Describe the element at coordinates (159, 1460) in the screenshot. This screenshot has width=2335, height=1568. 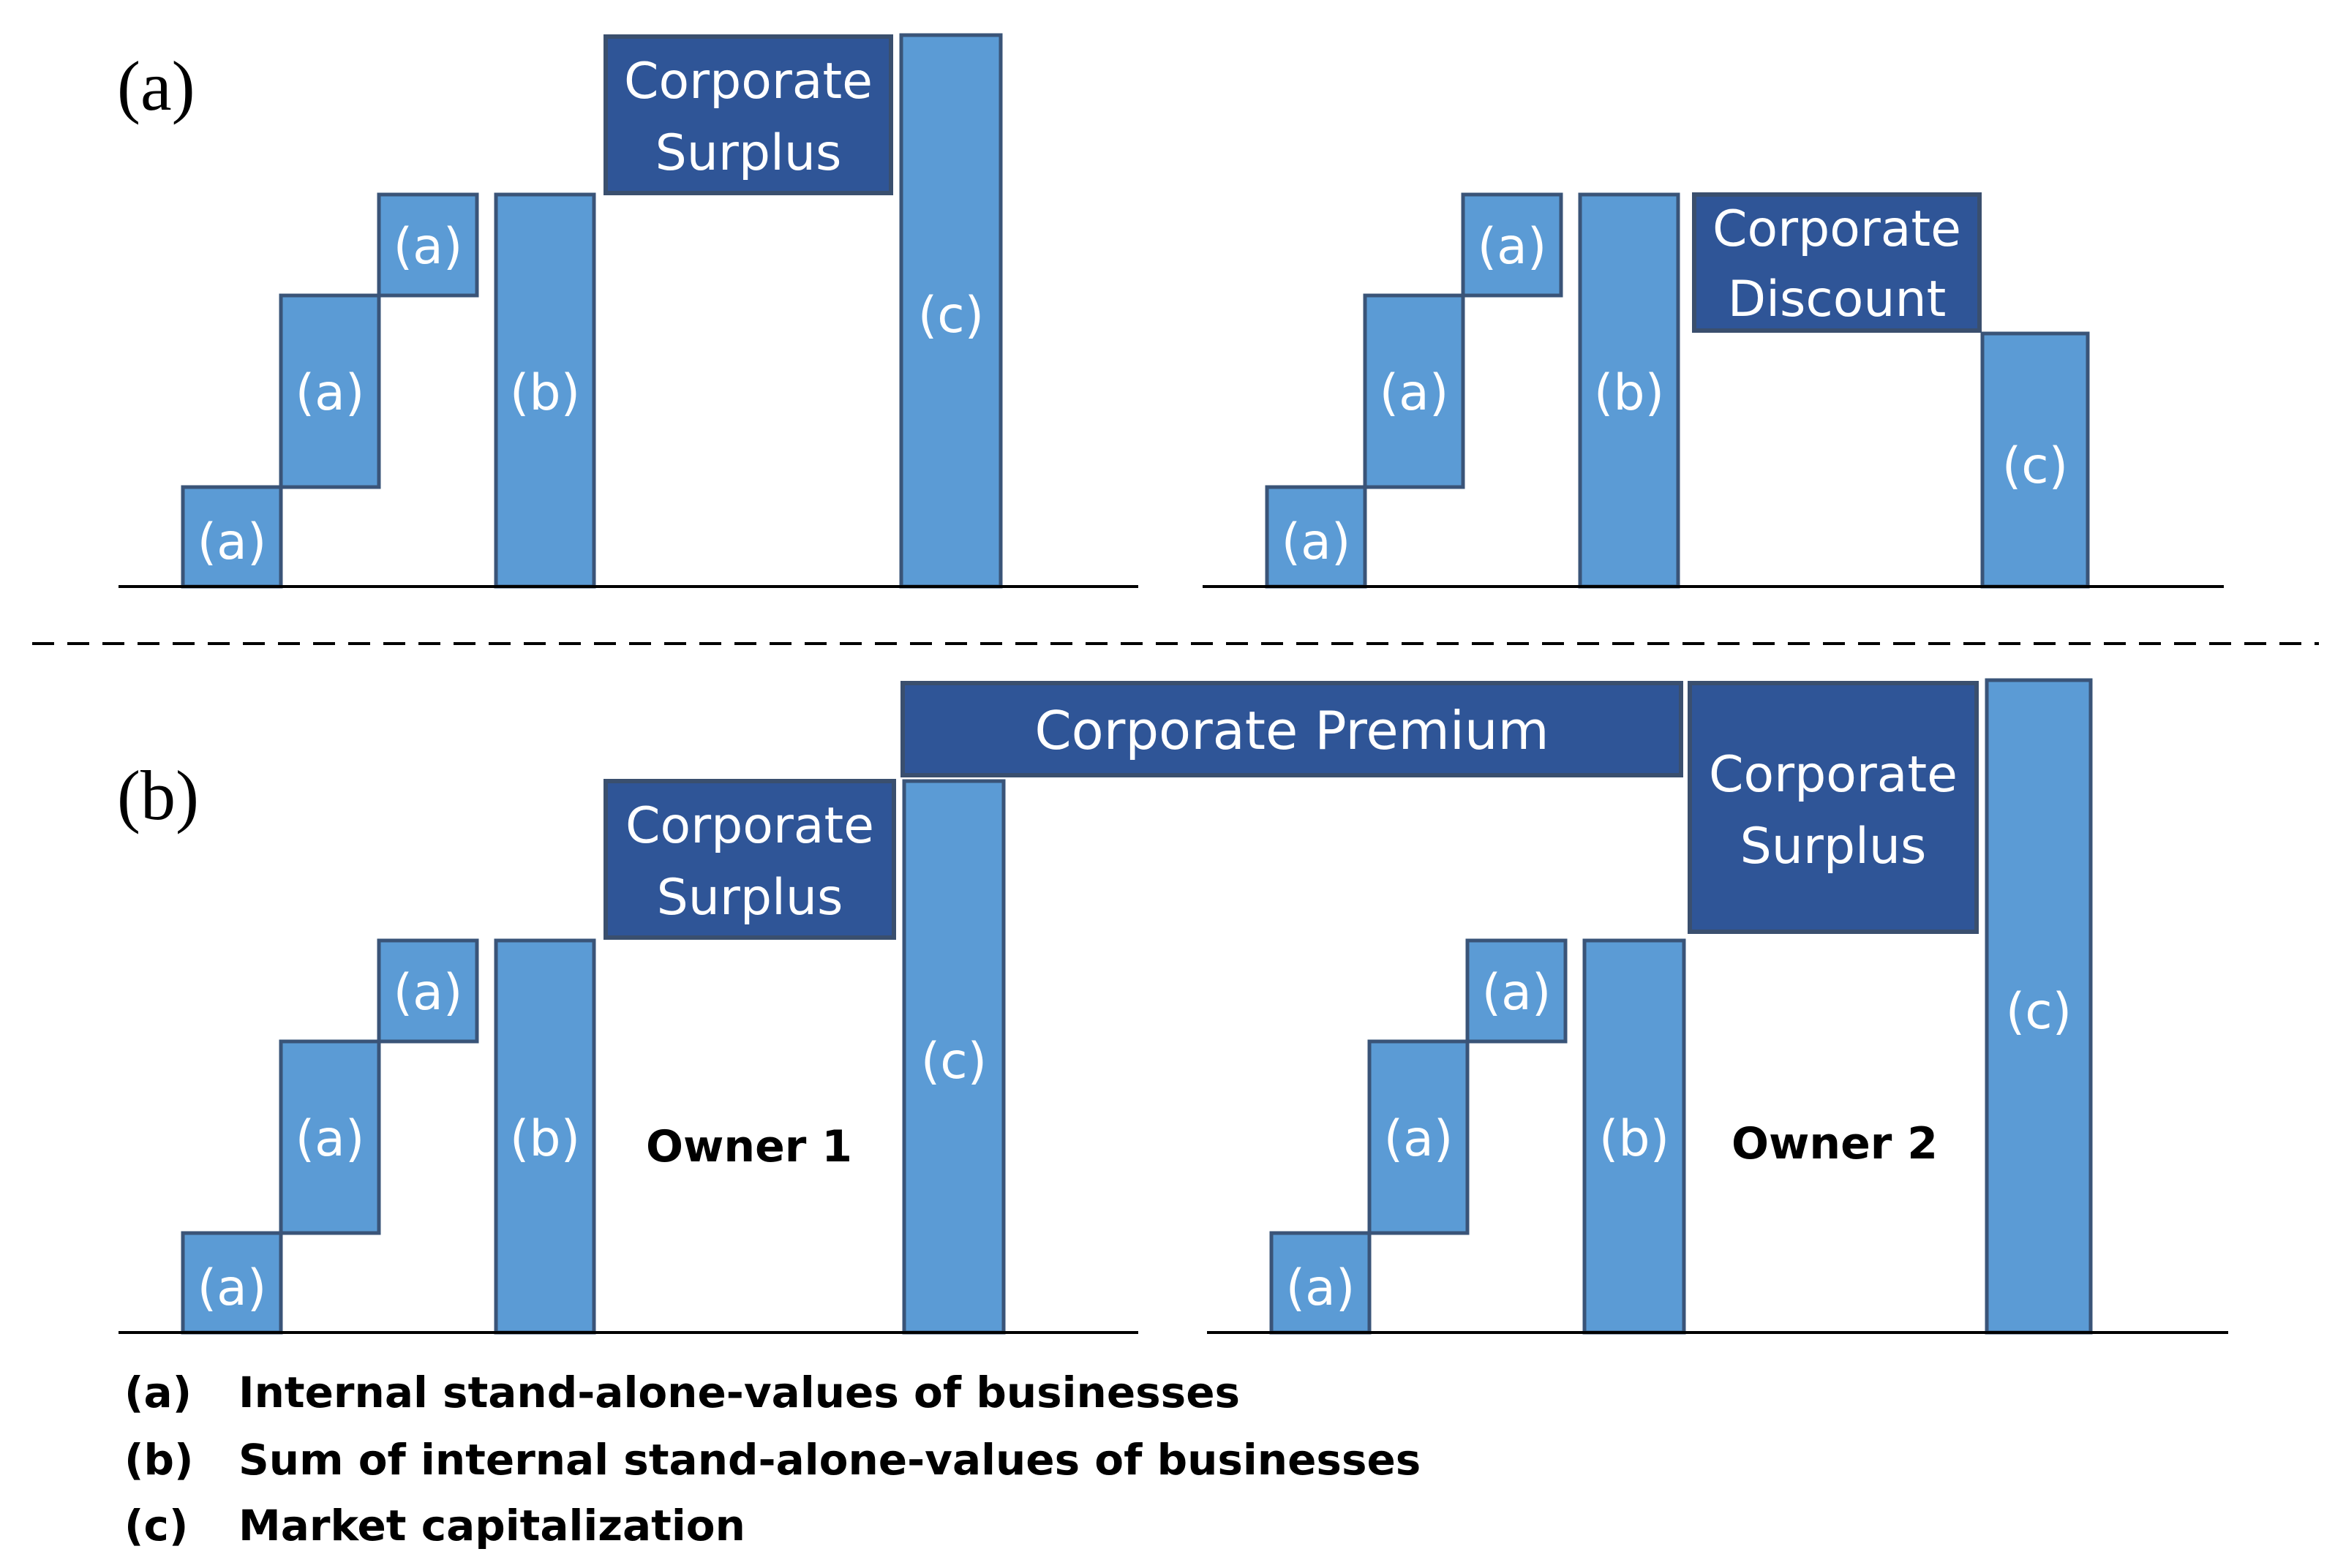
I see `legend-key-b: (b)` at that location.